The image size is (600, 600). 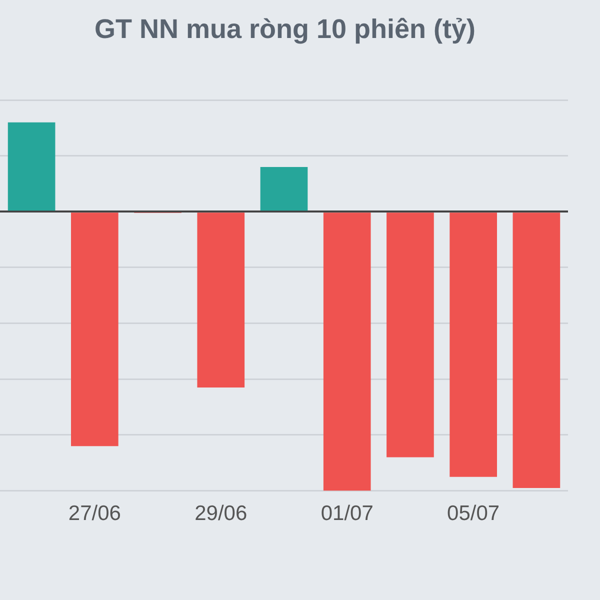 I want to click on x-tick-label: 05/07, so click(x=473, y=514).